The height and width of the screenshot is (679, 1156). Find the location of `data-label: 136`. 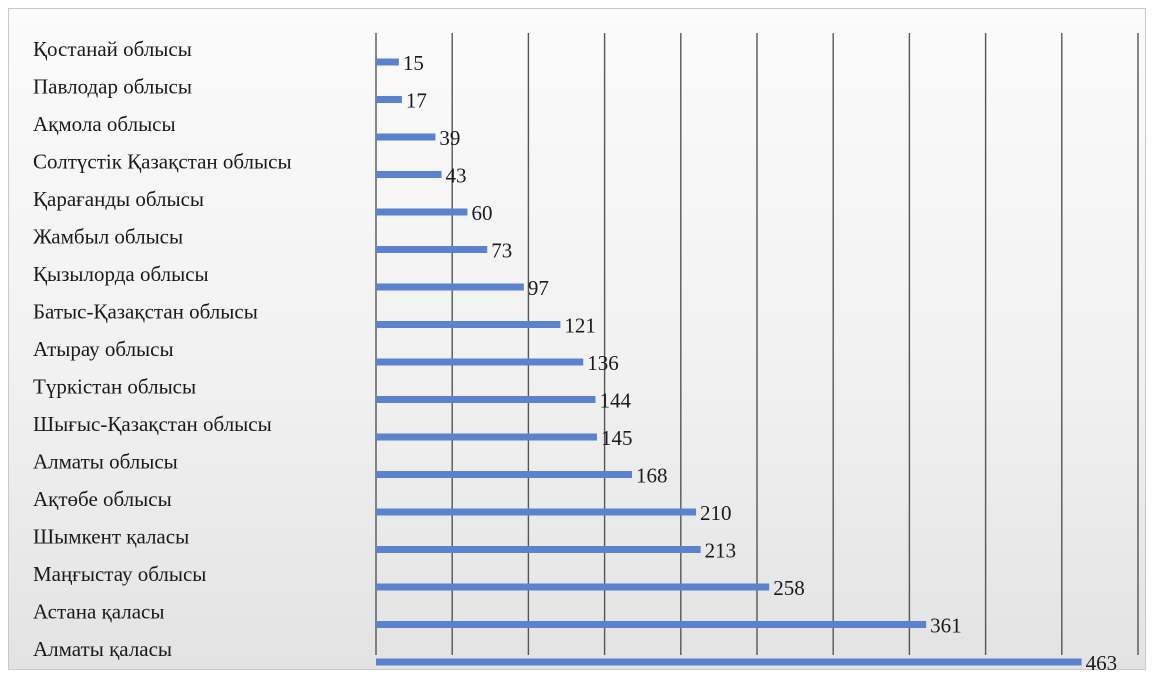

data-label: 136 is located at coordinates (603, 363).